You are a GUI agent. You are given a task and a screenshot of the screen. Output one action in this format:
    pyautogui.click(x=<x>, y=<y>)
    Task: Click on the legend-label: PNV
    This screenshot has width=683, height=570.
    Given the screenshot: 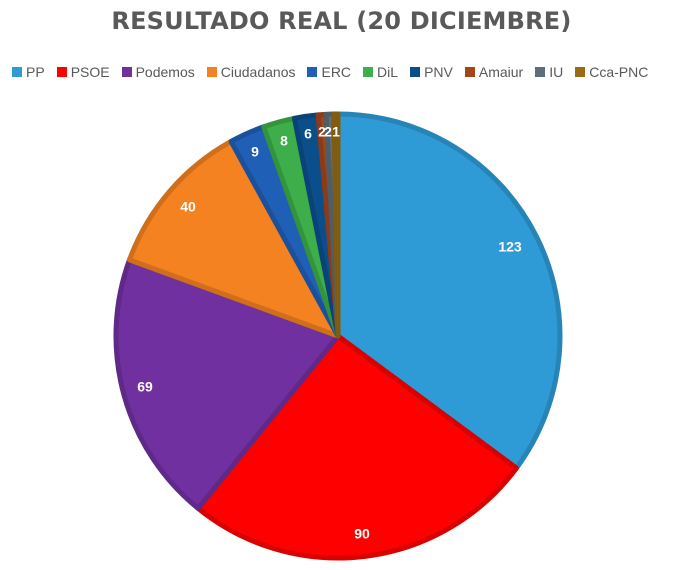 What is the action you would take?
    pyautogui.click(x=438, y=72)
    